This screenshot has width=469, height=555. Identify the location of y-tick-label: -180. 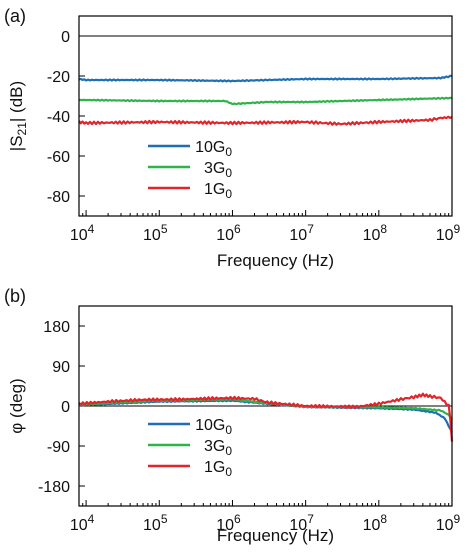
(54, 487).